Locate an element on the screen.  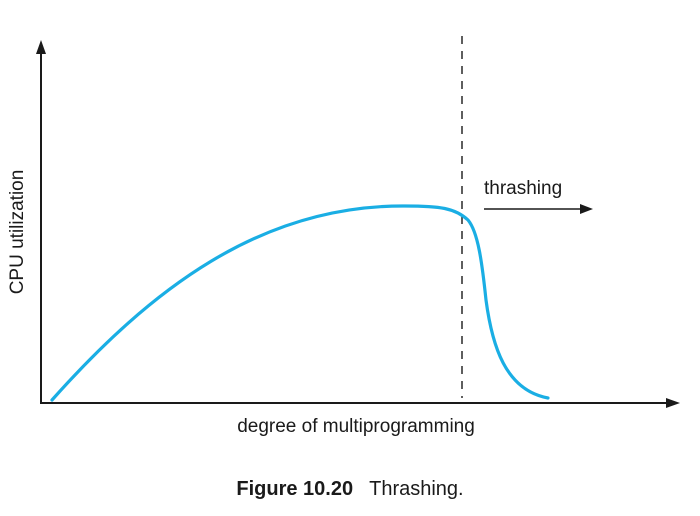
x-axis-arrow-icon is located at coordinates (673, 403).